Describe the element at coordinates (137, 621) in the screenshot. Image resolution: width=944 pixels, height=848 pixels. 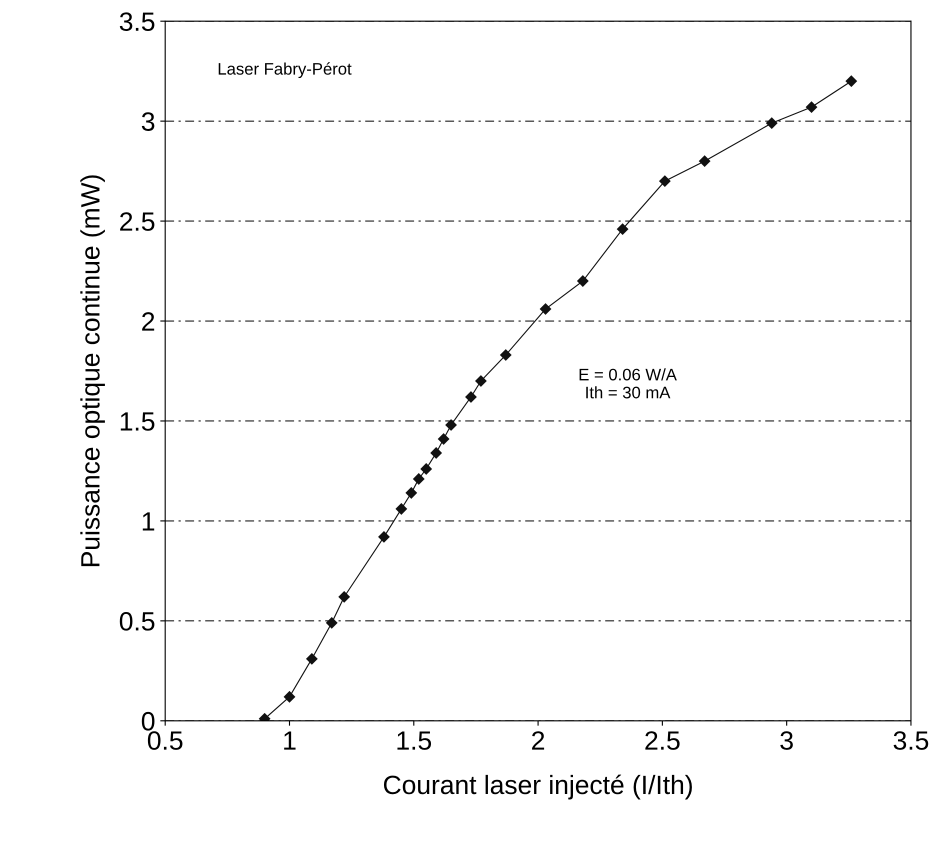
I see `y-tick-label: 0.5` at that location.